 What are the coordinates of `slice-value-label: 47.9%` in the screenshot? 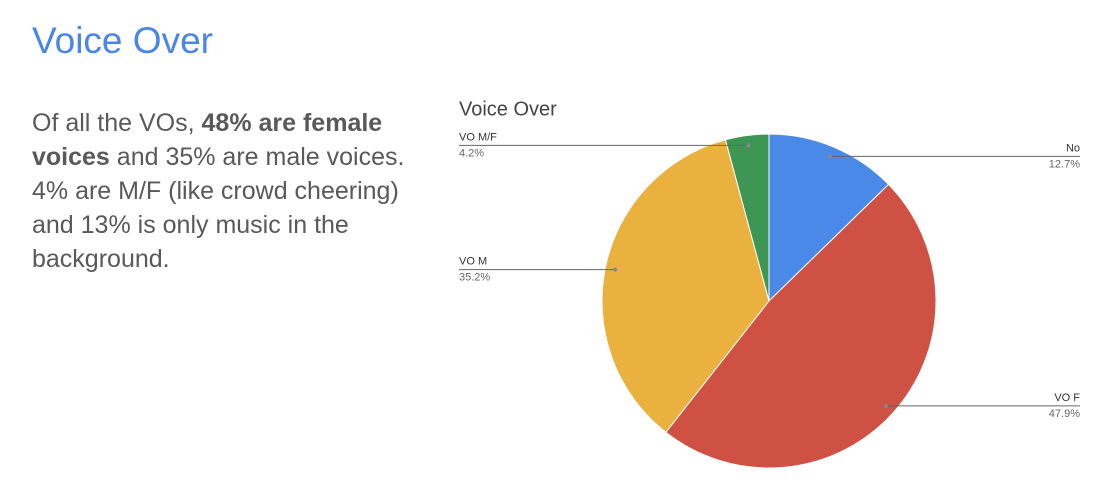 It's located at (1064, 414).